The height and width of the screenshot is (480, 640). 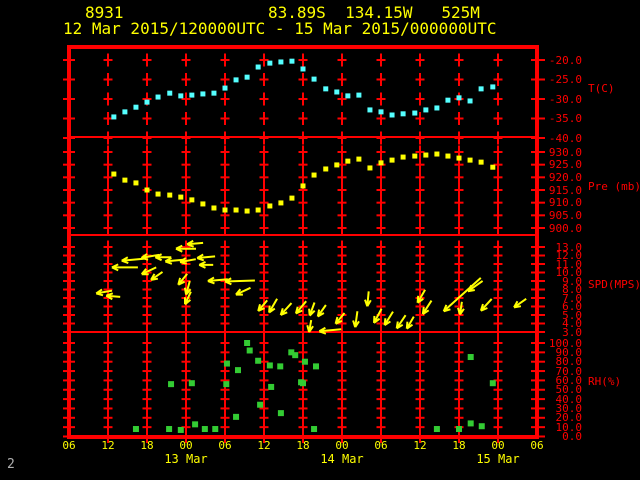 What do you see at coordinates (565, 152) in the screenshot?
I see `y-tick-label: 930.0` at bounding box center [565, 152].